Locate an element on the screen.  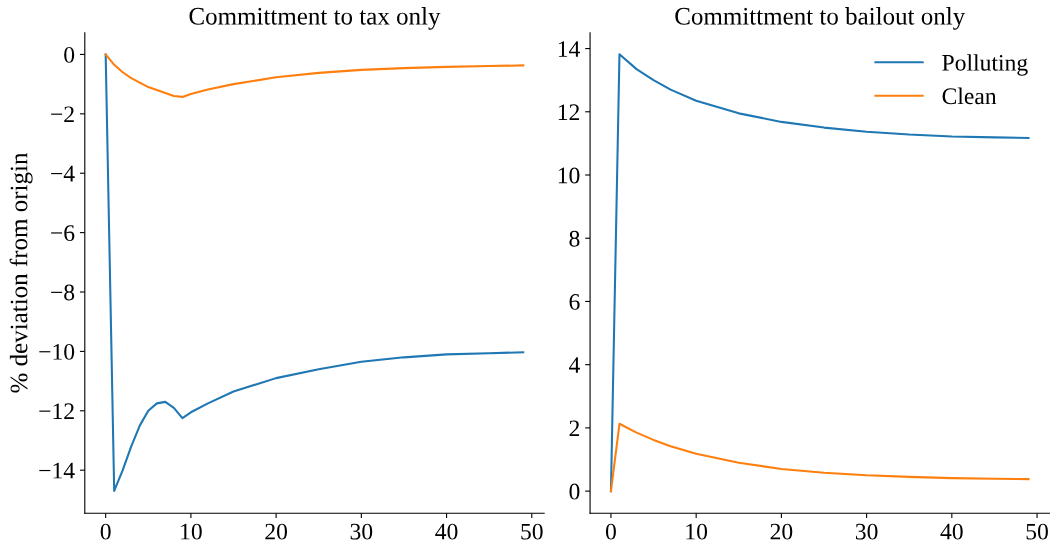
y-tick-label: 2 is located at coordinates (574, 428).